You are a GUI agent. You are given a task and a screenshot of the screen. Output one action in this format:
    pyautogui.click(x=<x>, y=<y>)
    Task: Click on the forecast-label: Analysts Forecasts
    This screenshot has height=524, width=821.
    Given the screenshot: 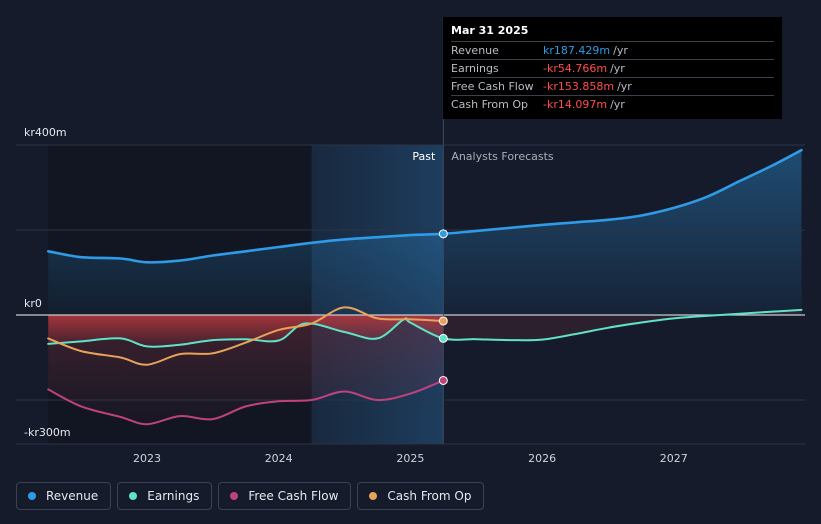 What is the action you would take?
    pyautogui.click(x=502, y=156)
    